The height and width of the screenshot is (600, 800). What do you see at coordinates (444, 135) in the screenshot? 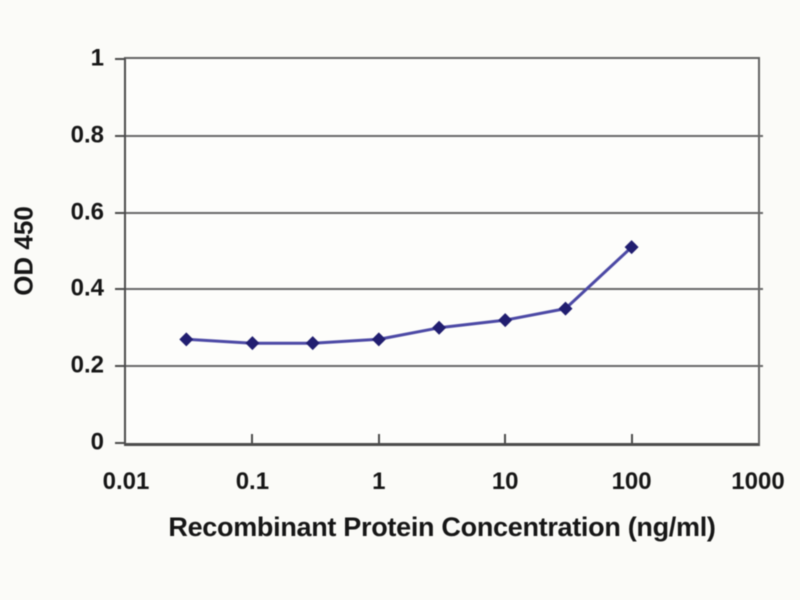
I see `gridline-y-0.8` at bounding box center [444, 135].